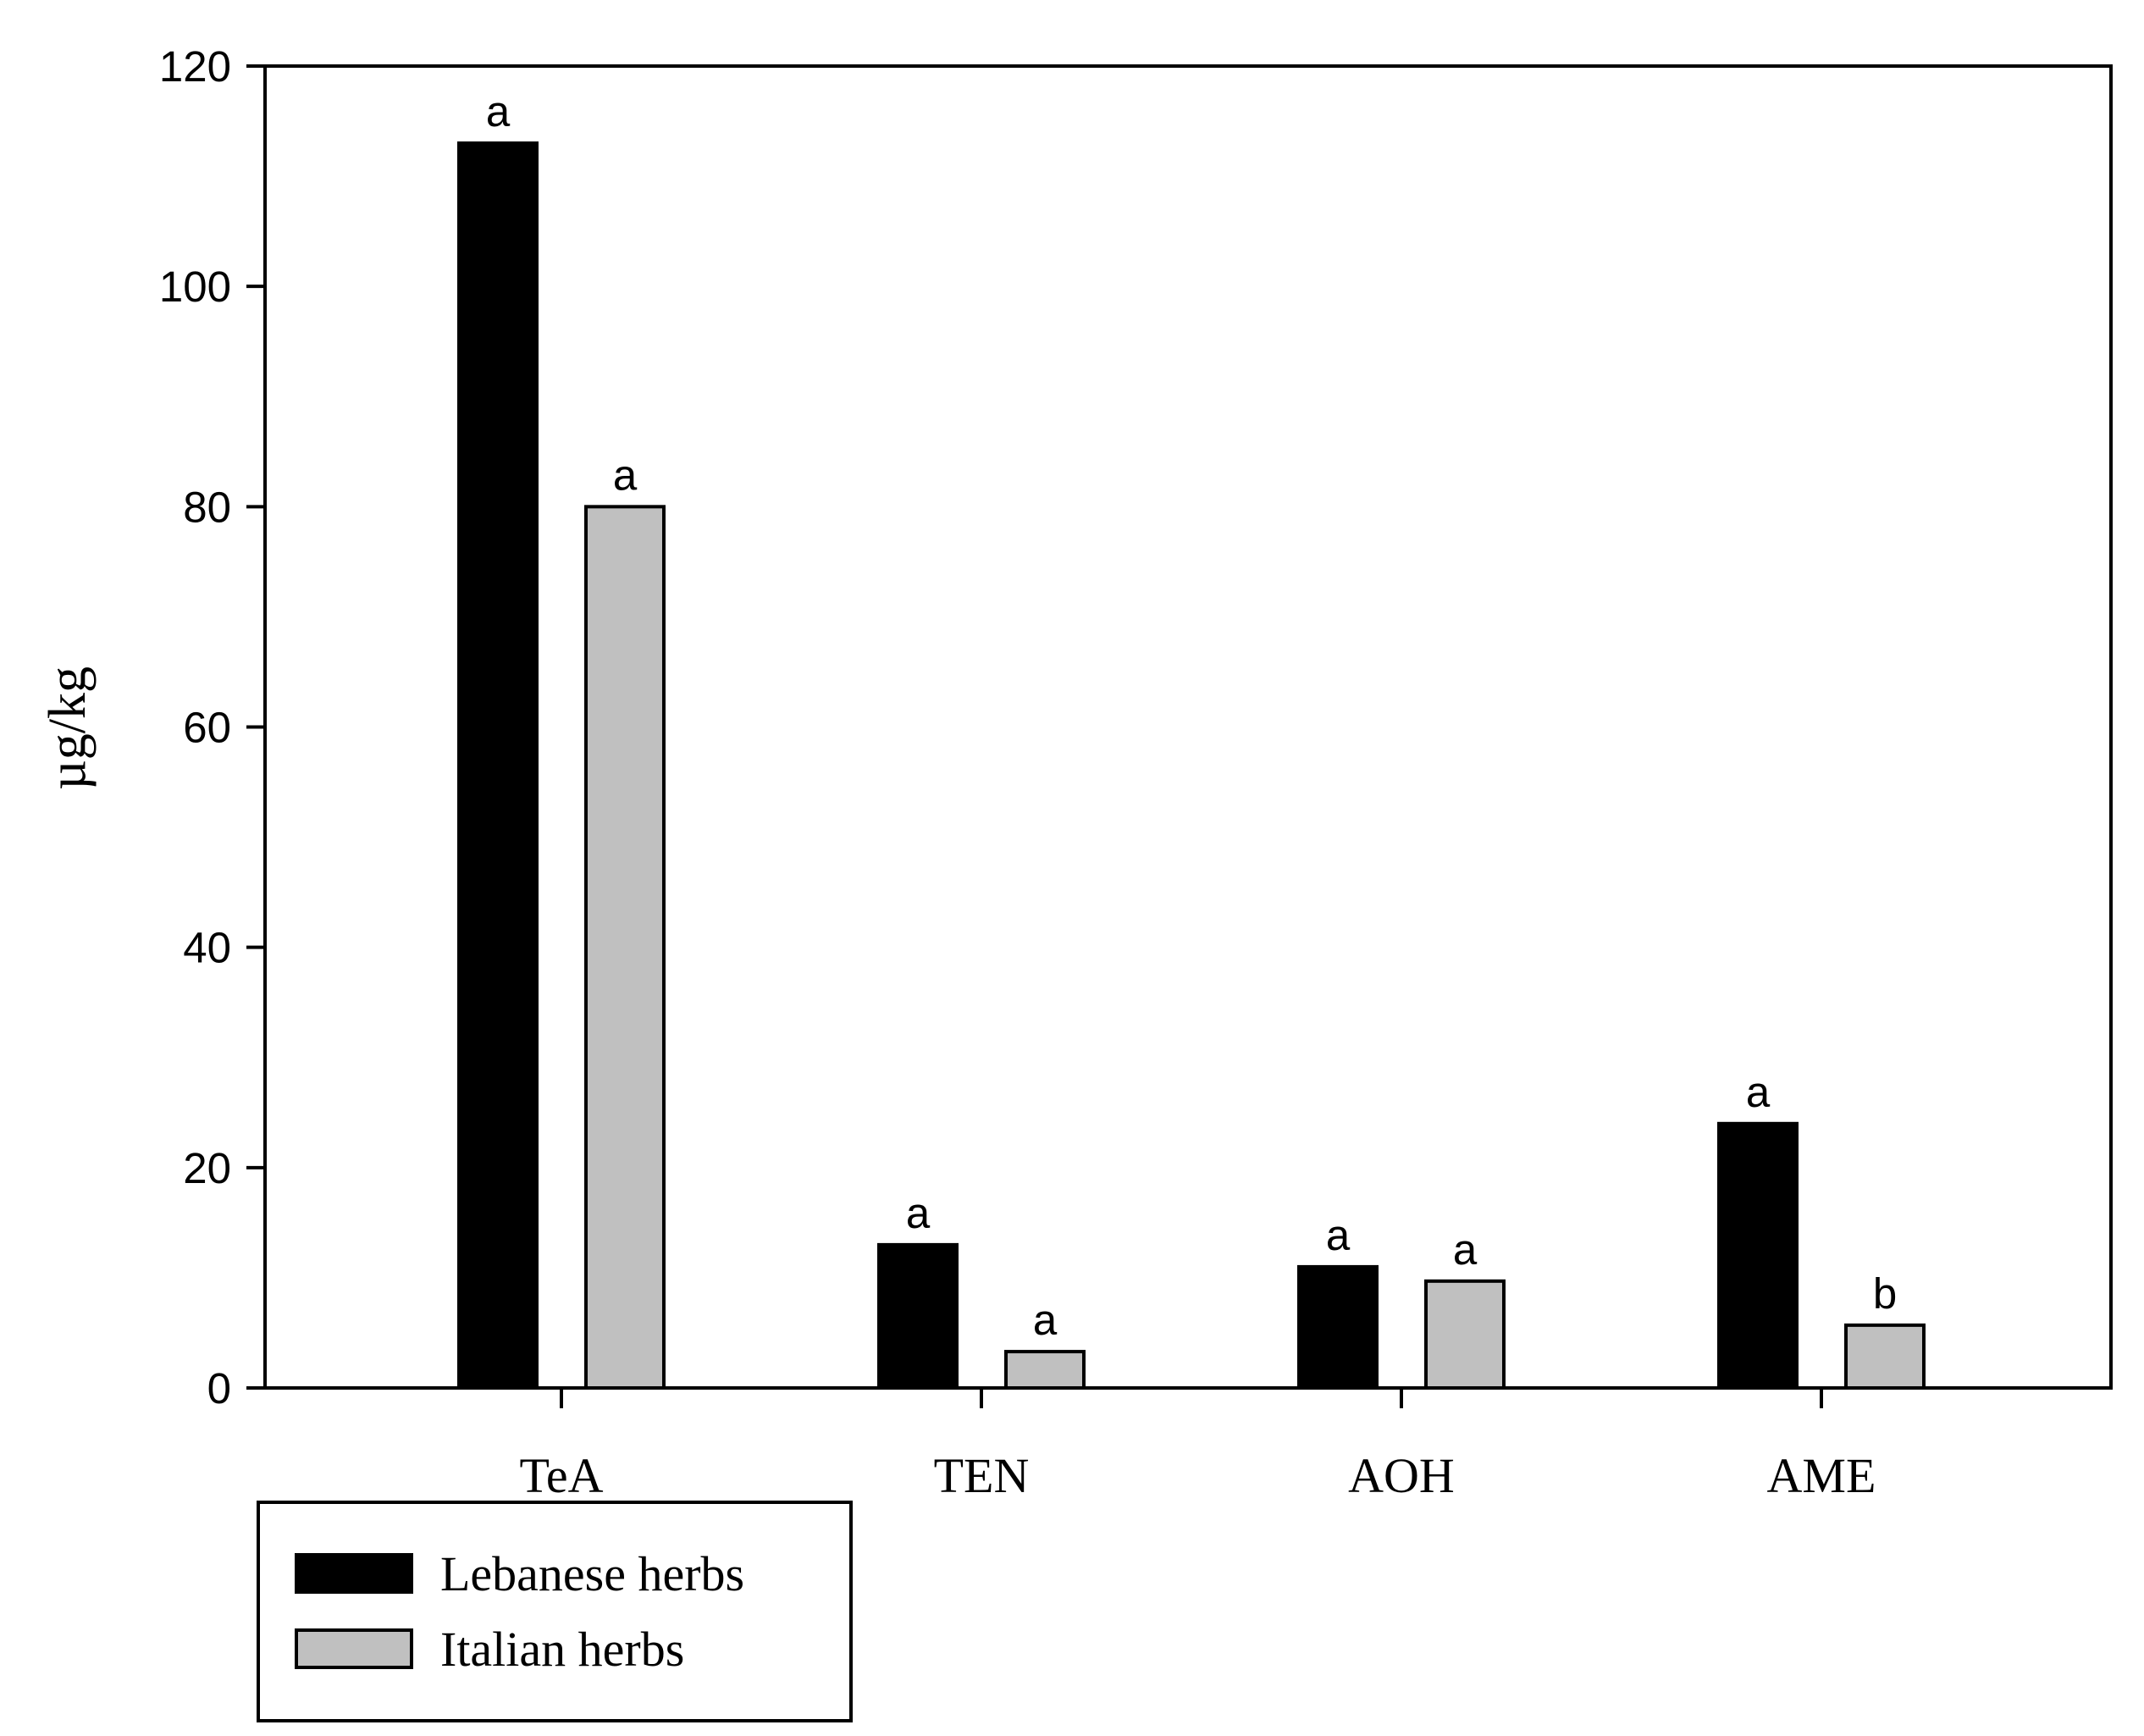 This screenshot has width=2144, height=1736. I want to click on y-tick-label: 100, so click(195, 287).